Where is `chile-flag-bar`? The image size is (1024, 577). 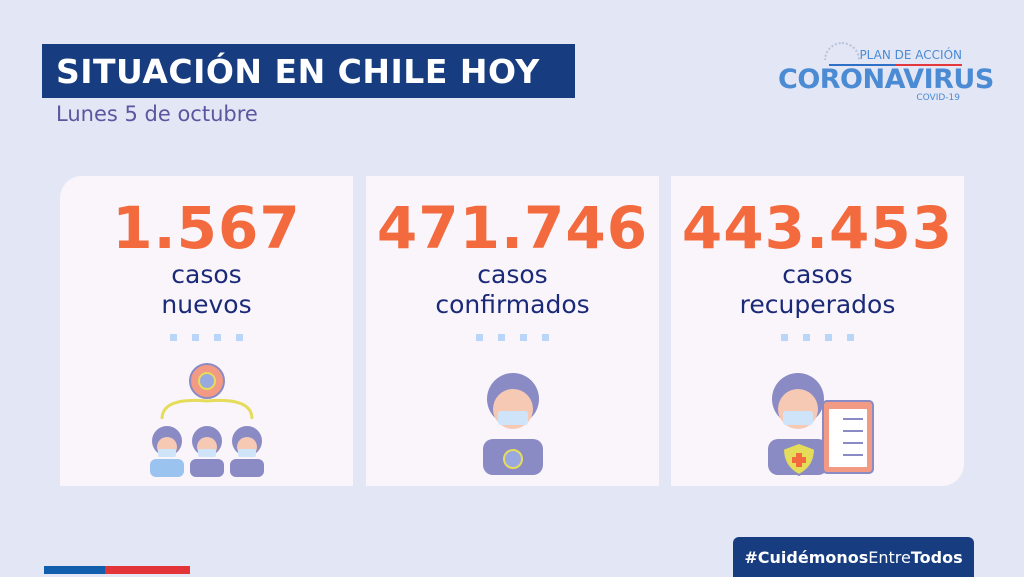 chile-flag-bar is located at coordinates (117, 570).